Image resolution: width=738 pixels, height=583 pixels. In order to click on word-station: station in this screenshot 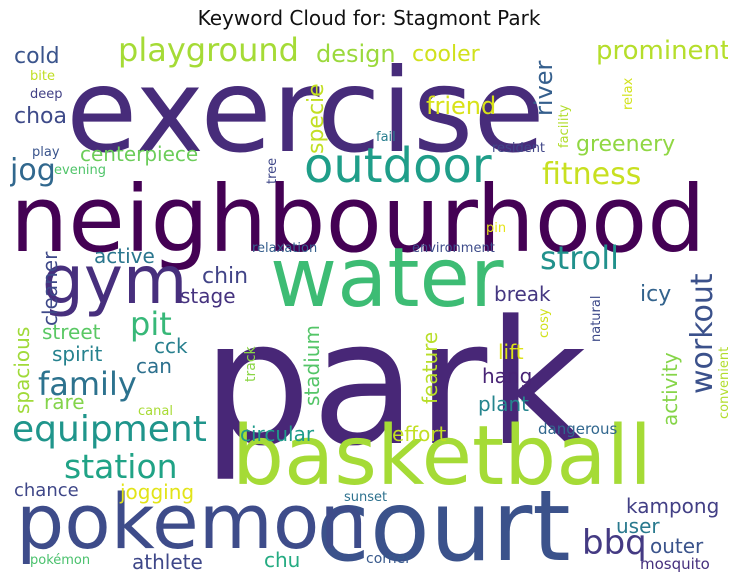, I will do `click(121, 466)`.